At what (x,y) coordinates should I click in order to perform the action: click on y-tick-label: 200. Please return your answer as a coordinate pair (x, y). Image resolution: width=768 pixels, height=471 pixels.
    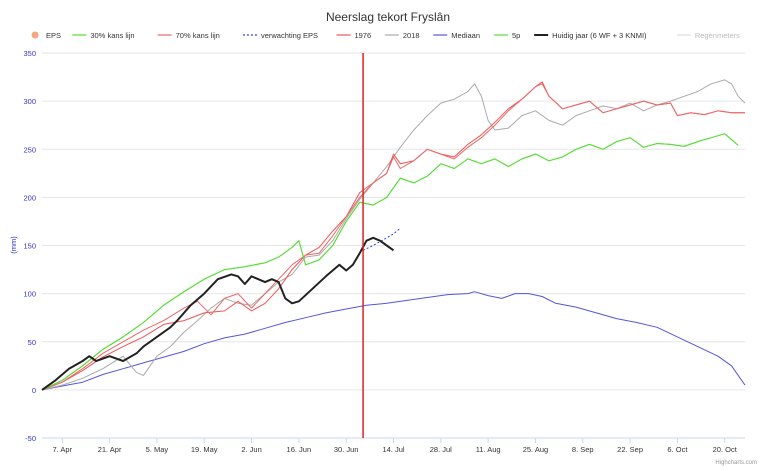
    Looking at the image, I should click on (29, 197).